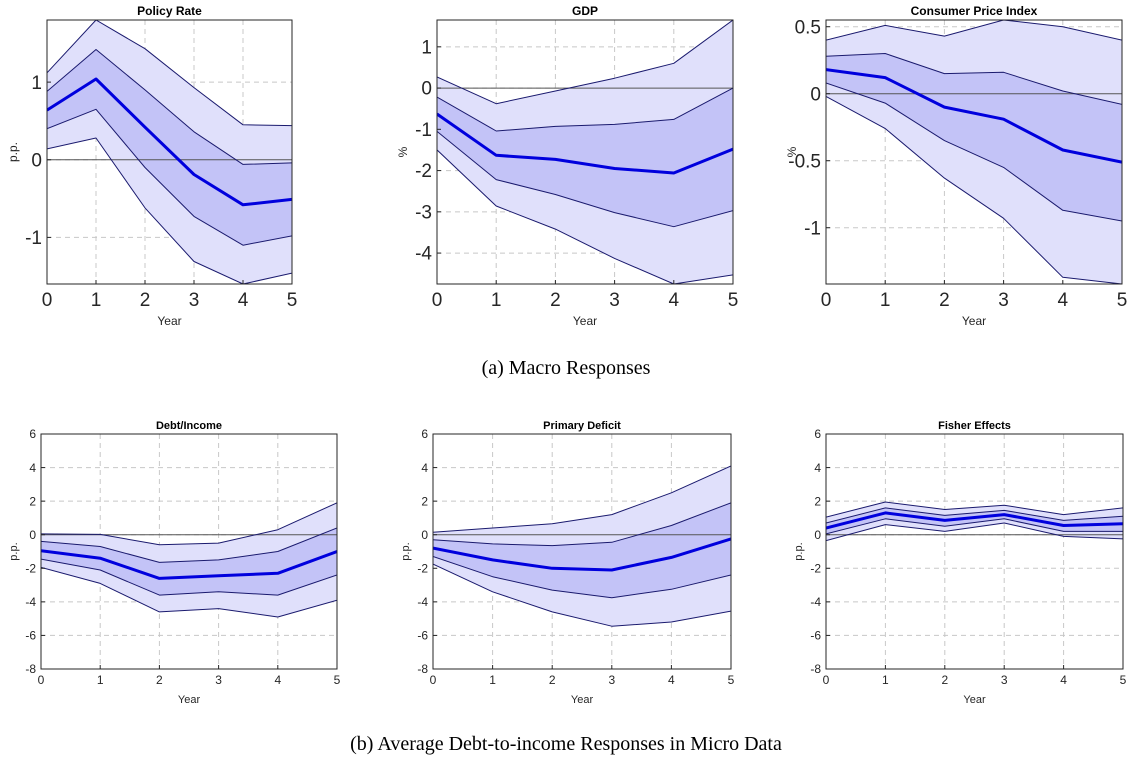 The height and width of the screenshot is (761, 1133). Describe the element at coordinates (974, 11) in the screenshot. I see `chart-title: Consumer Price Index` at that location.